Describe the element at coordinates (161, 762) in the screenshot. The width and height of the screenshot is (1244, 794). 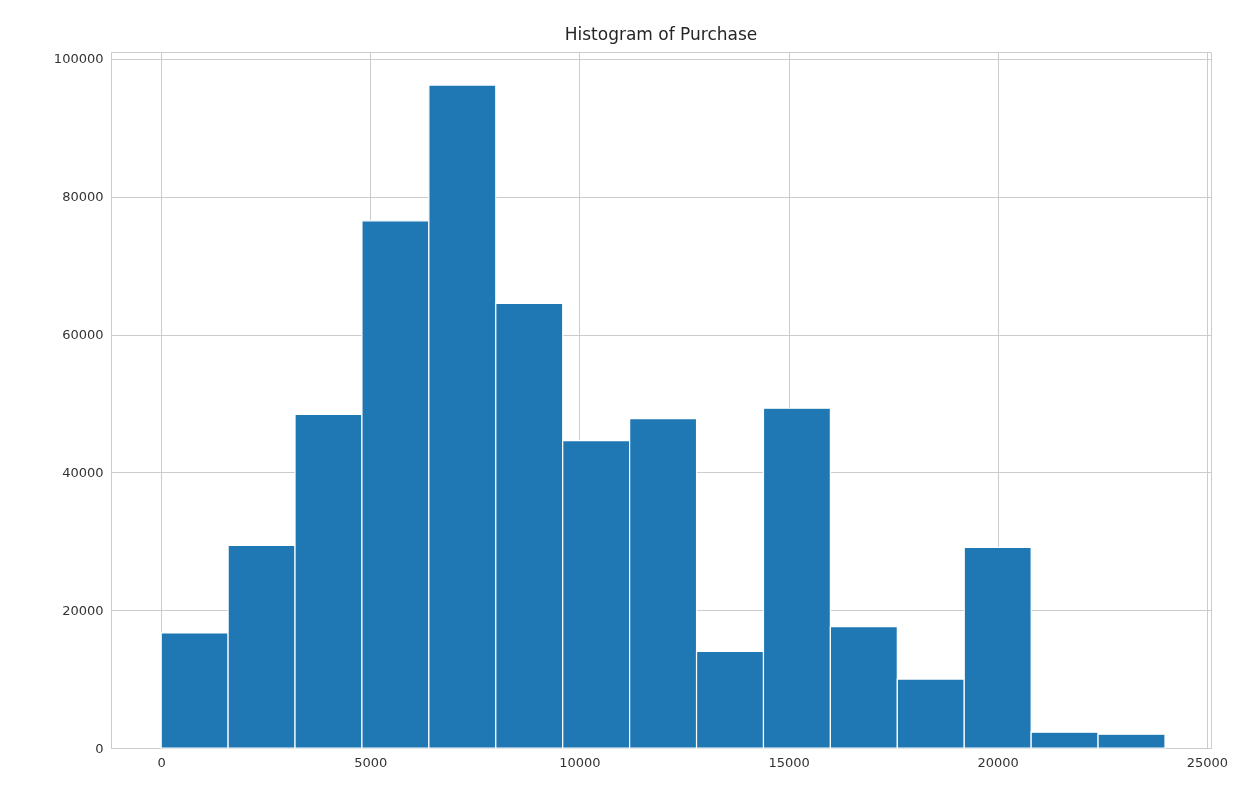
I see `x-tick-label: 0` at that location.